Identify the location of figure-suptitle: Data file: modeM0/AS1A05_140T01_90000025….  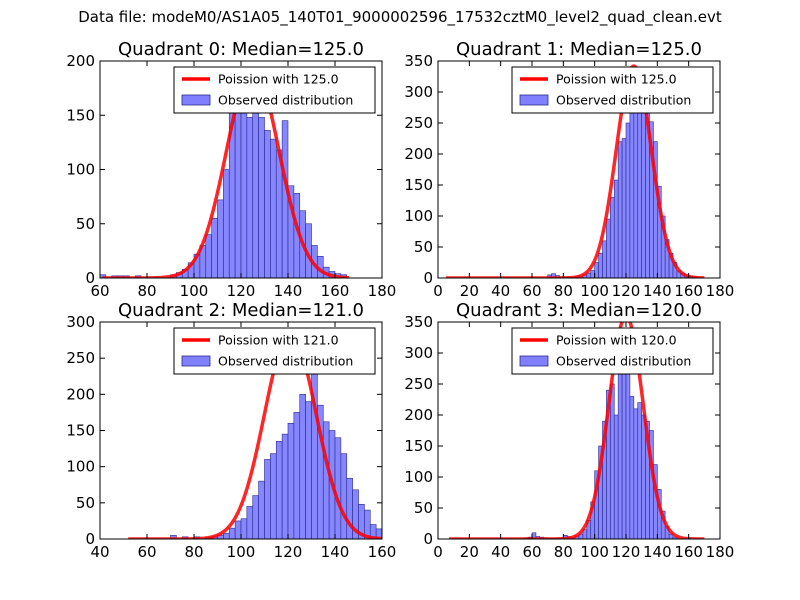
(400, 17).